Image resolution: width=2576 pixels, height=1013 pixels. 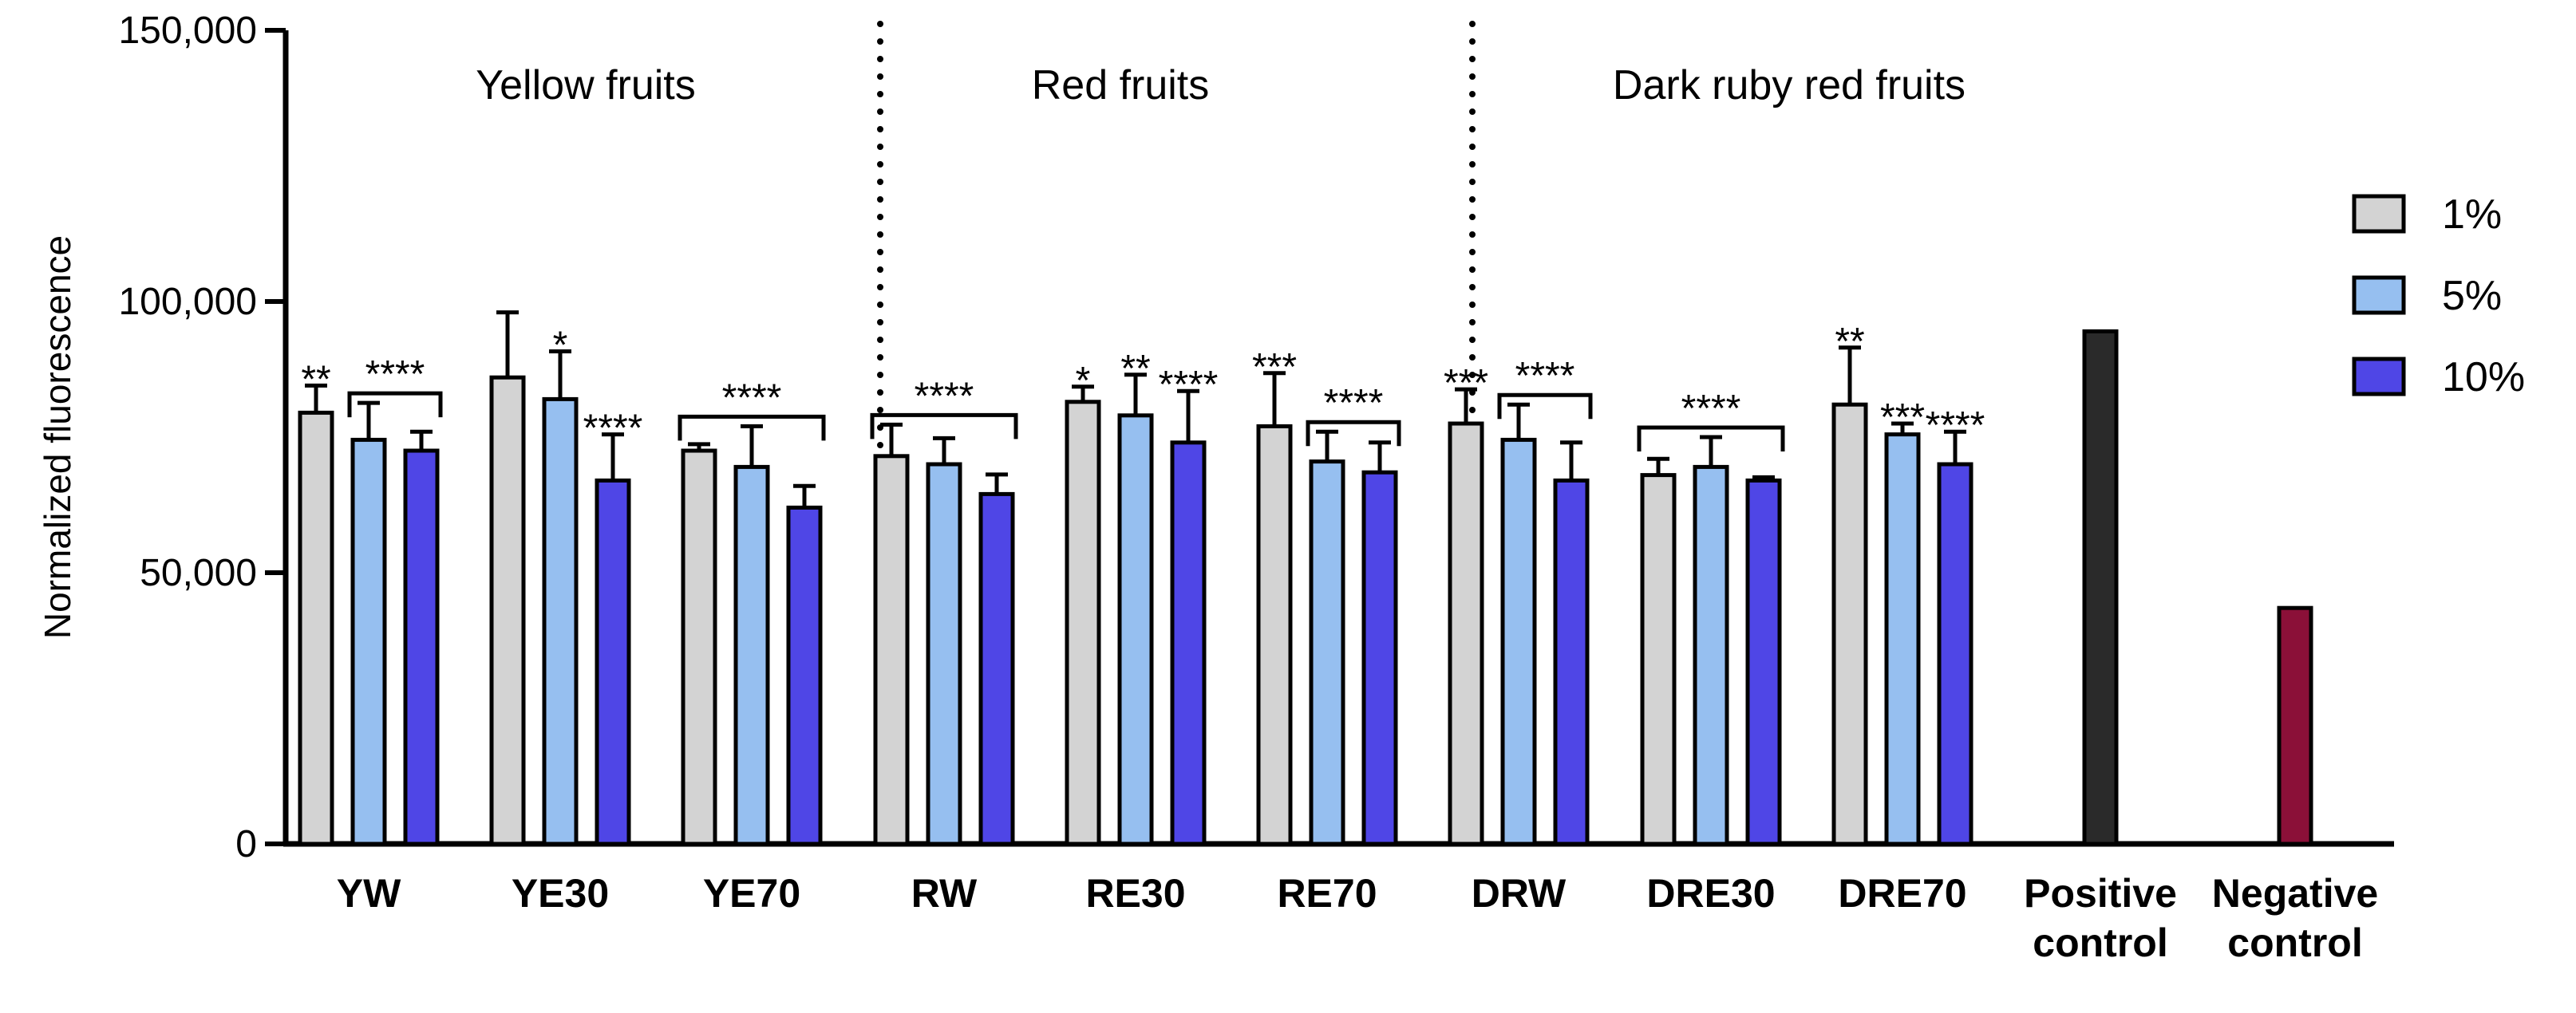 I want to click on y-tick-label: 150,000, so click(x=187, y=31).